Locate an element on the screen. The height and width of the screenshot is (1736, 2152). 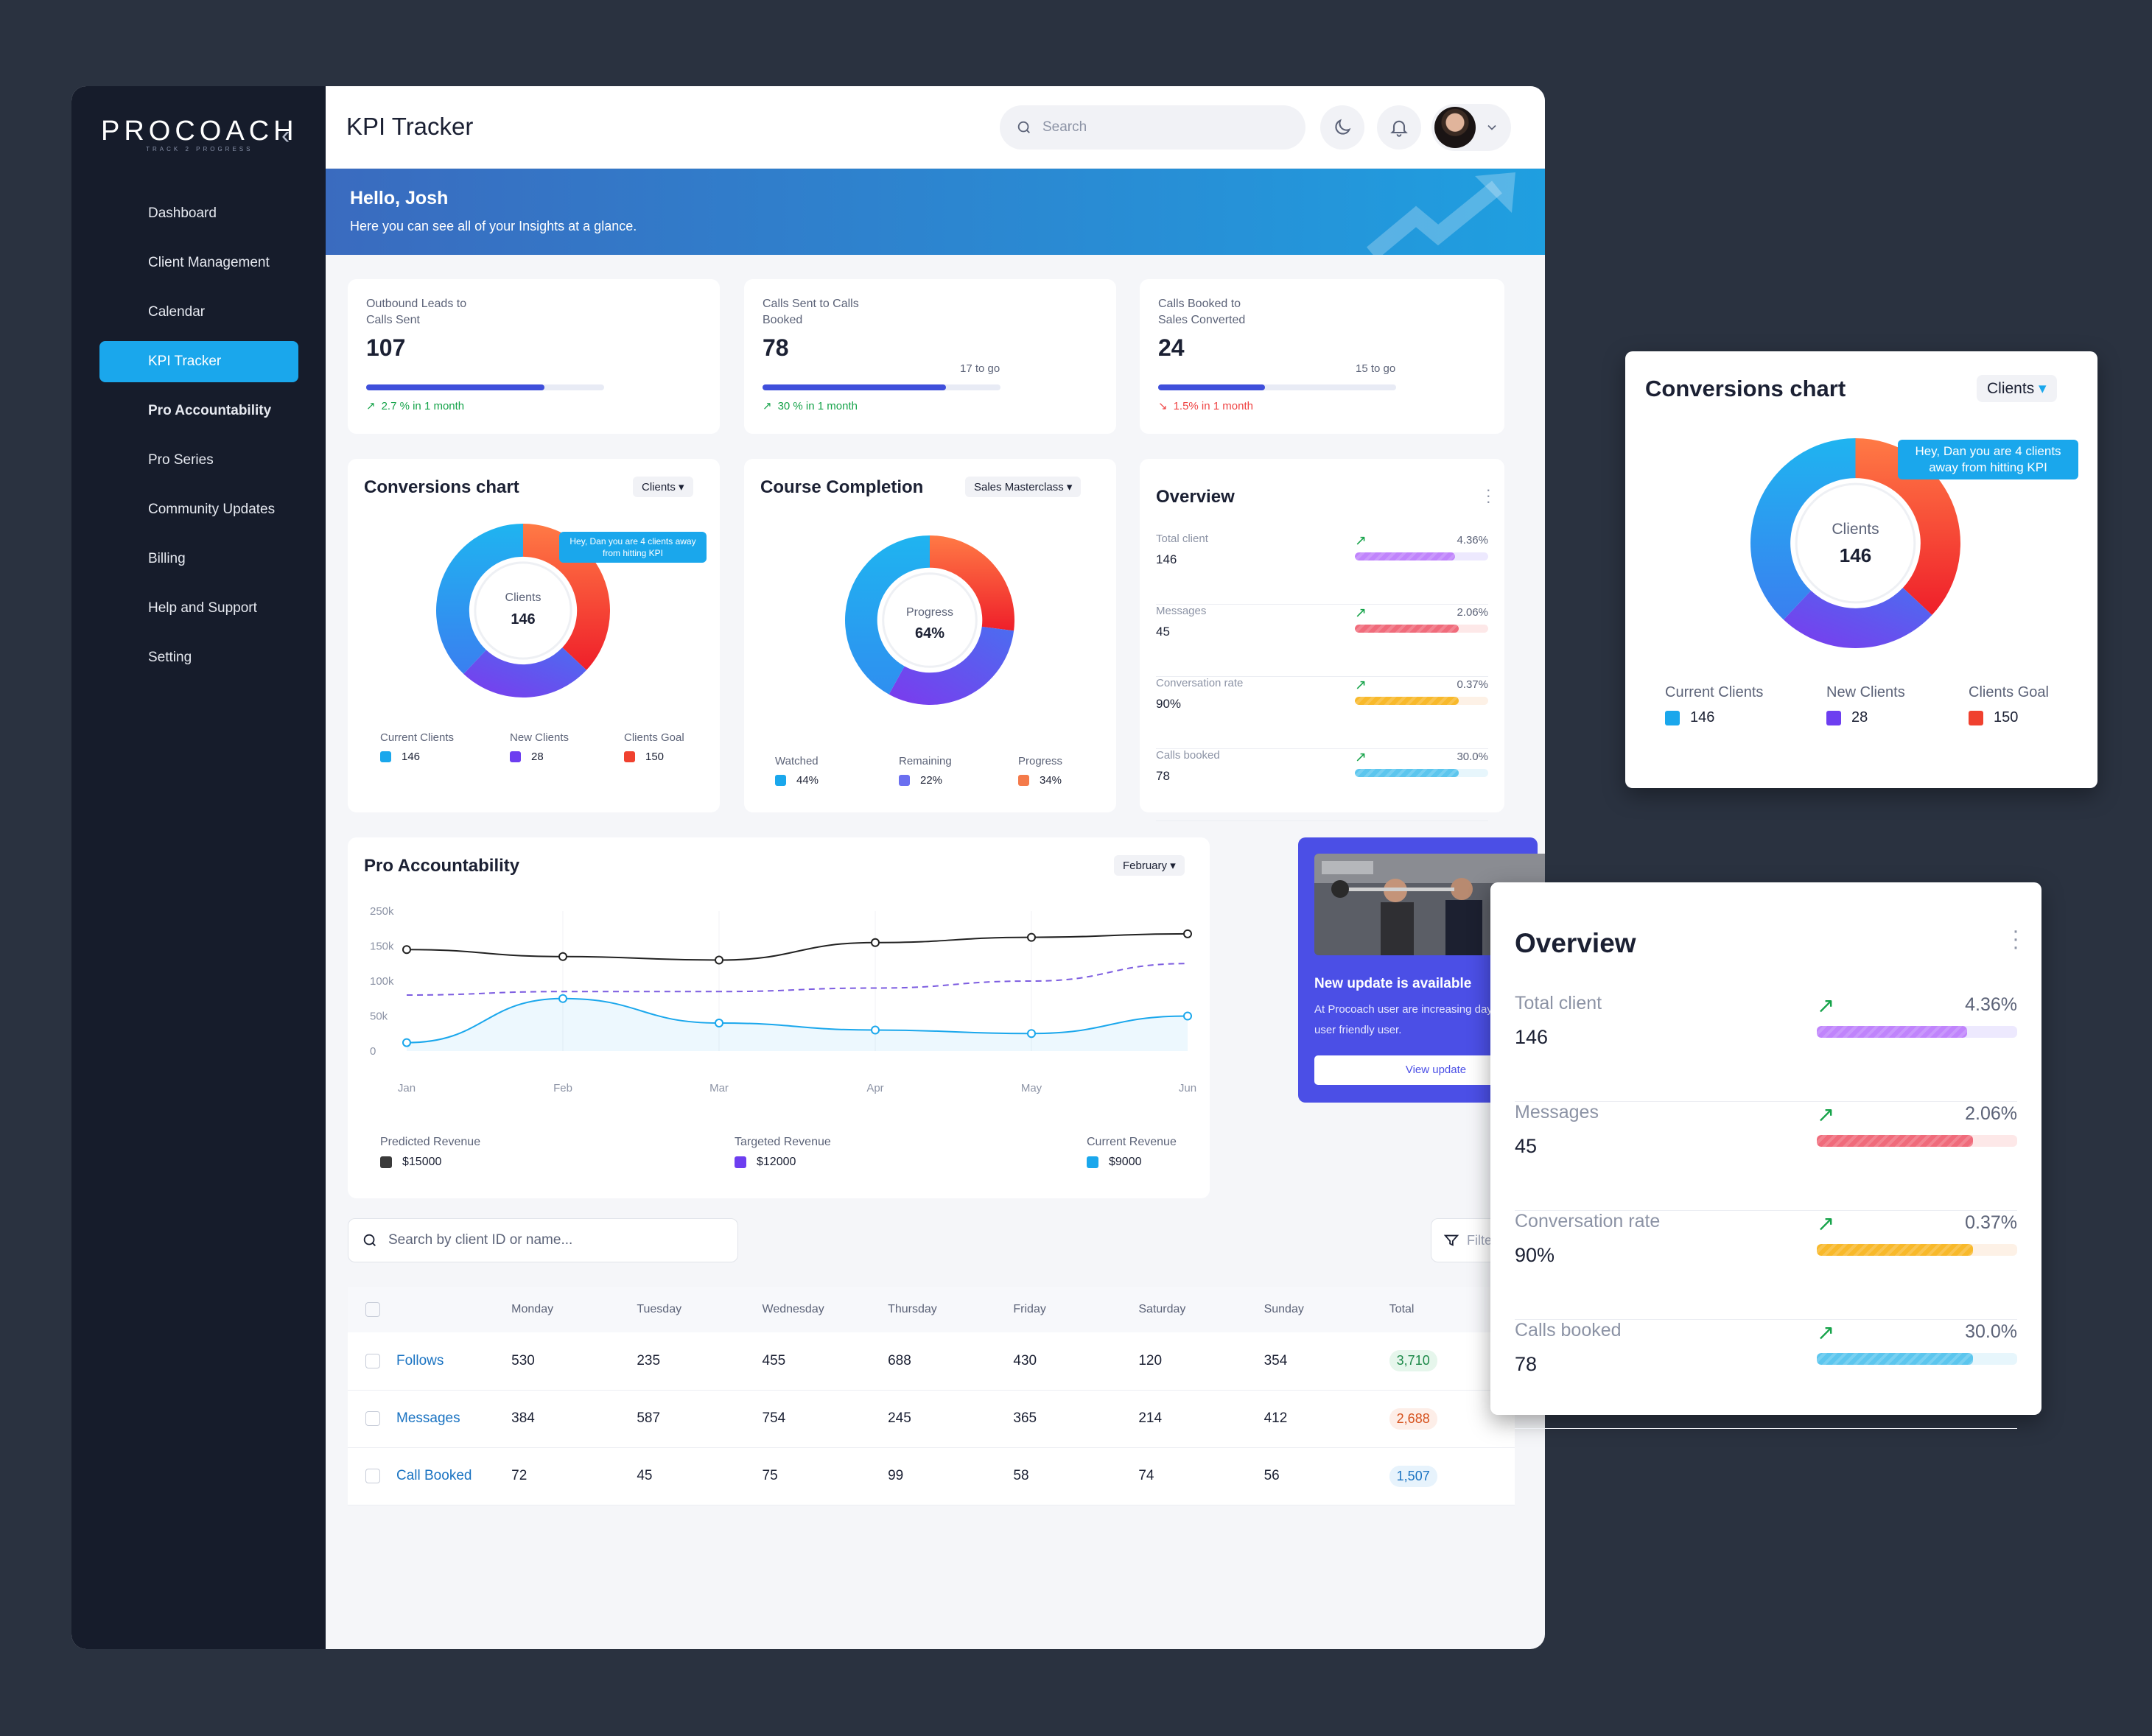
sidebar-item-community-updates: Community Updates is located at coordinates (198, 509).